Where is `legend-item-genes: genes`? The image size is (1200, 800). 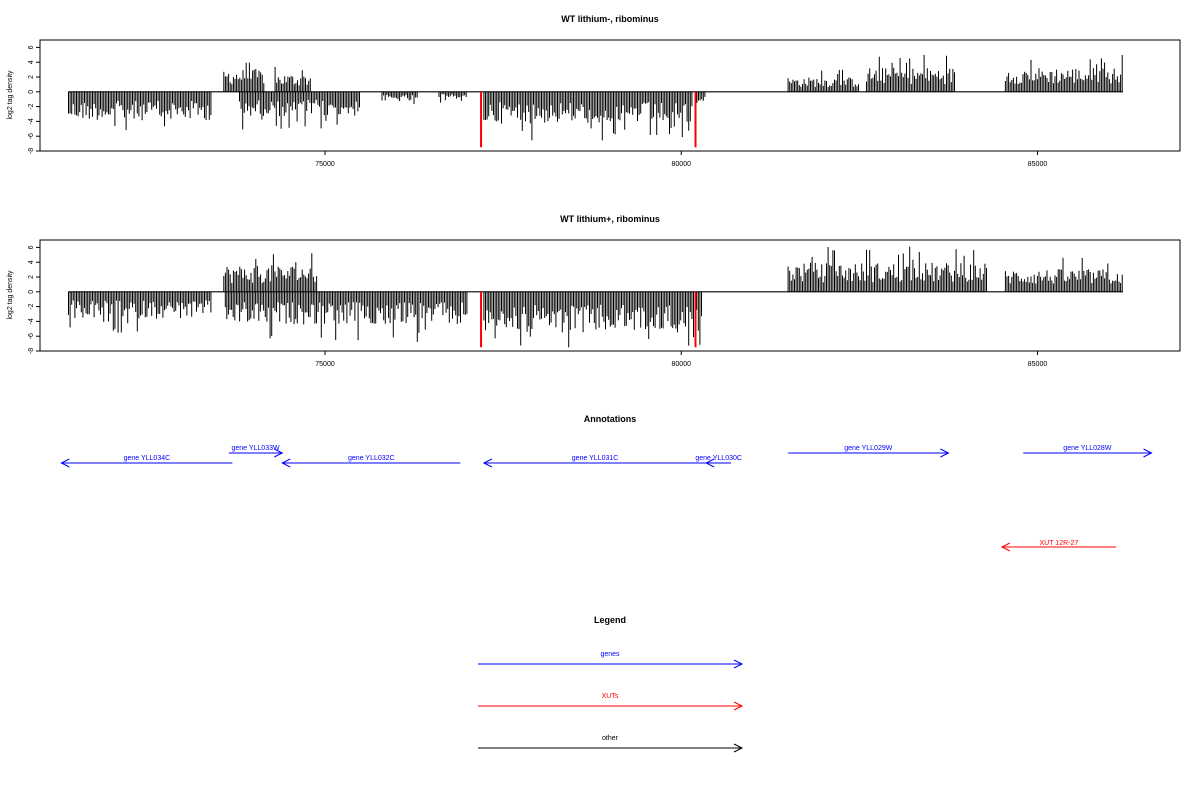 legend-item-genes: genes is located at coordinates (611, 660).